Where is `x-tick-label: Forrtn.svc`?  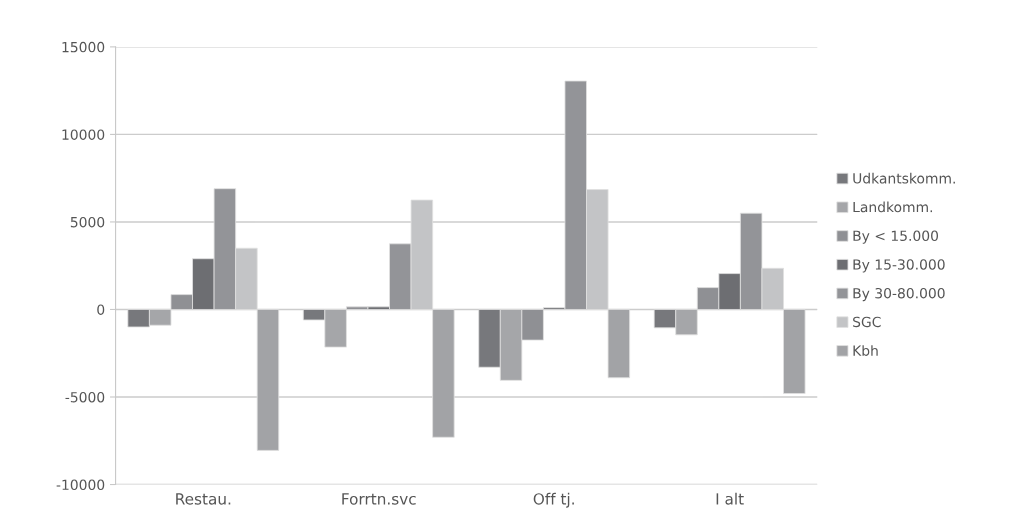 x-tick-label: Forrtn.svc is located at coordinates (379, 499).